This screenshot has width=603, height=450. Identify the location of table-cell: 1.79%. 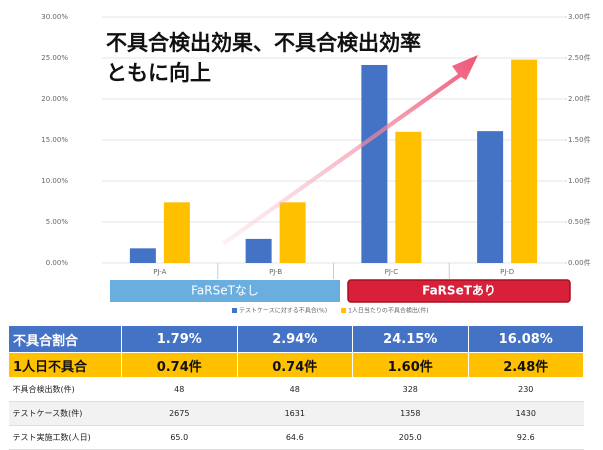
(179, 339).